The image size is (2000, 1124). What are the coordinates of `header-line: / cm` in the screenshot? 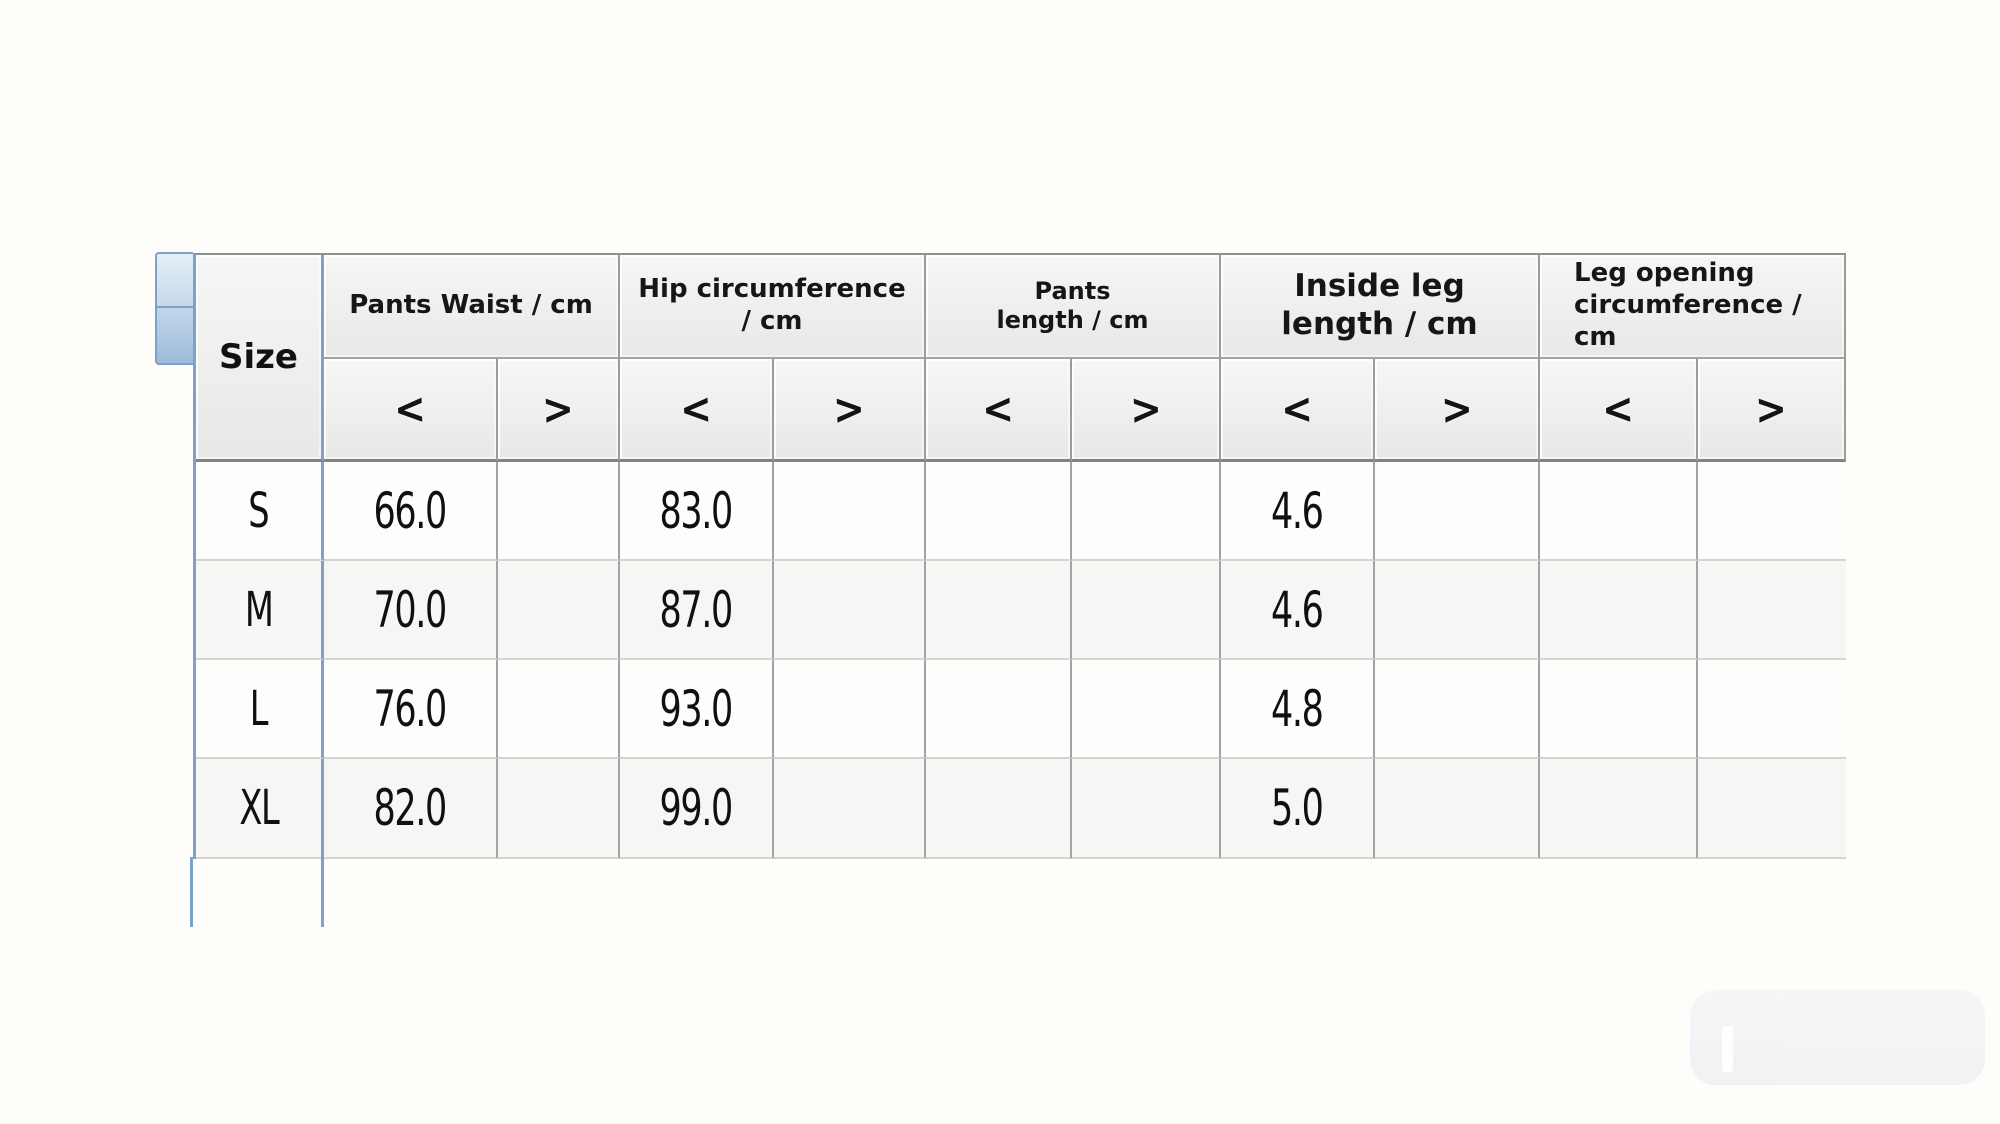 It's located at (772, 321).